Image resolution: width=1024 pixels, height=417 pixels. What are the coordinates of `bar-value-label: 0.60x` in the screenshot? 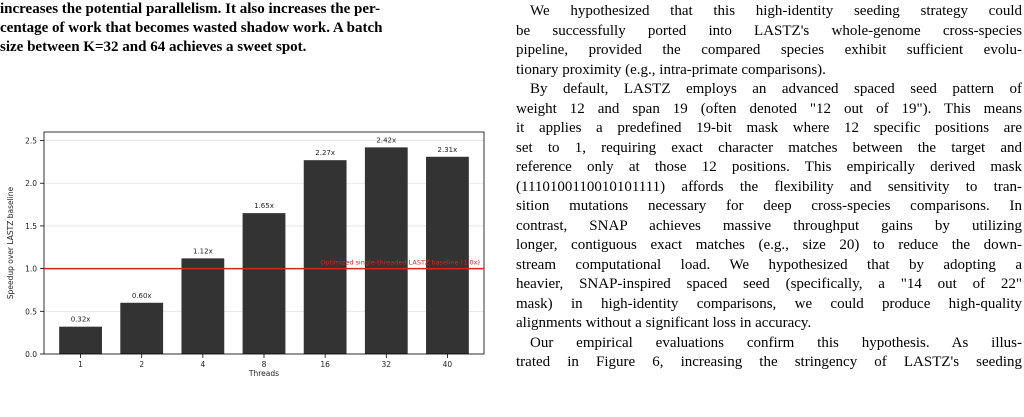 It's located at (142, 296).